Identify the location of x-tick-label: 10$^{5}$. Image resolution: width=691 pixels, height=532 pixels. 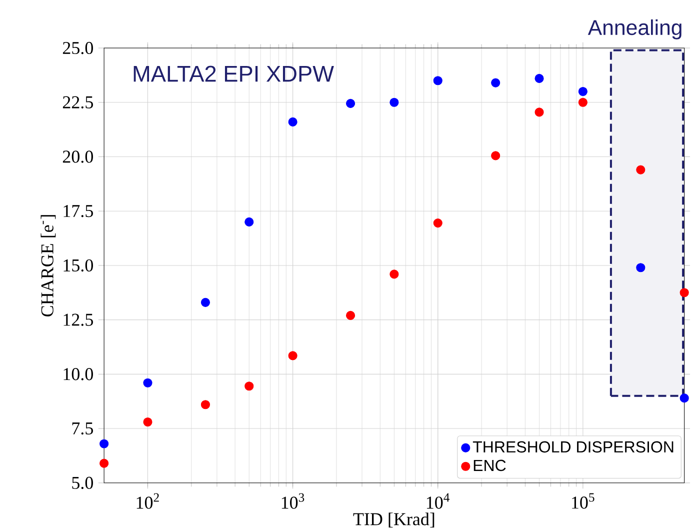
(583, 501).